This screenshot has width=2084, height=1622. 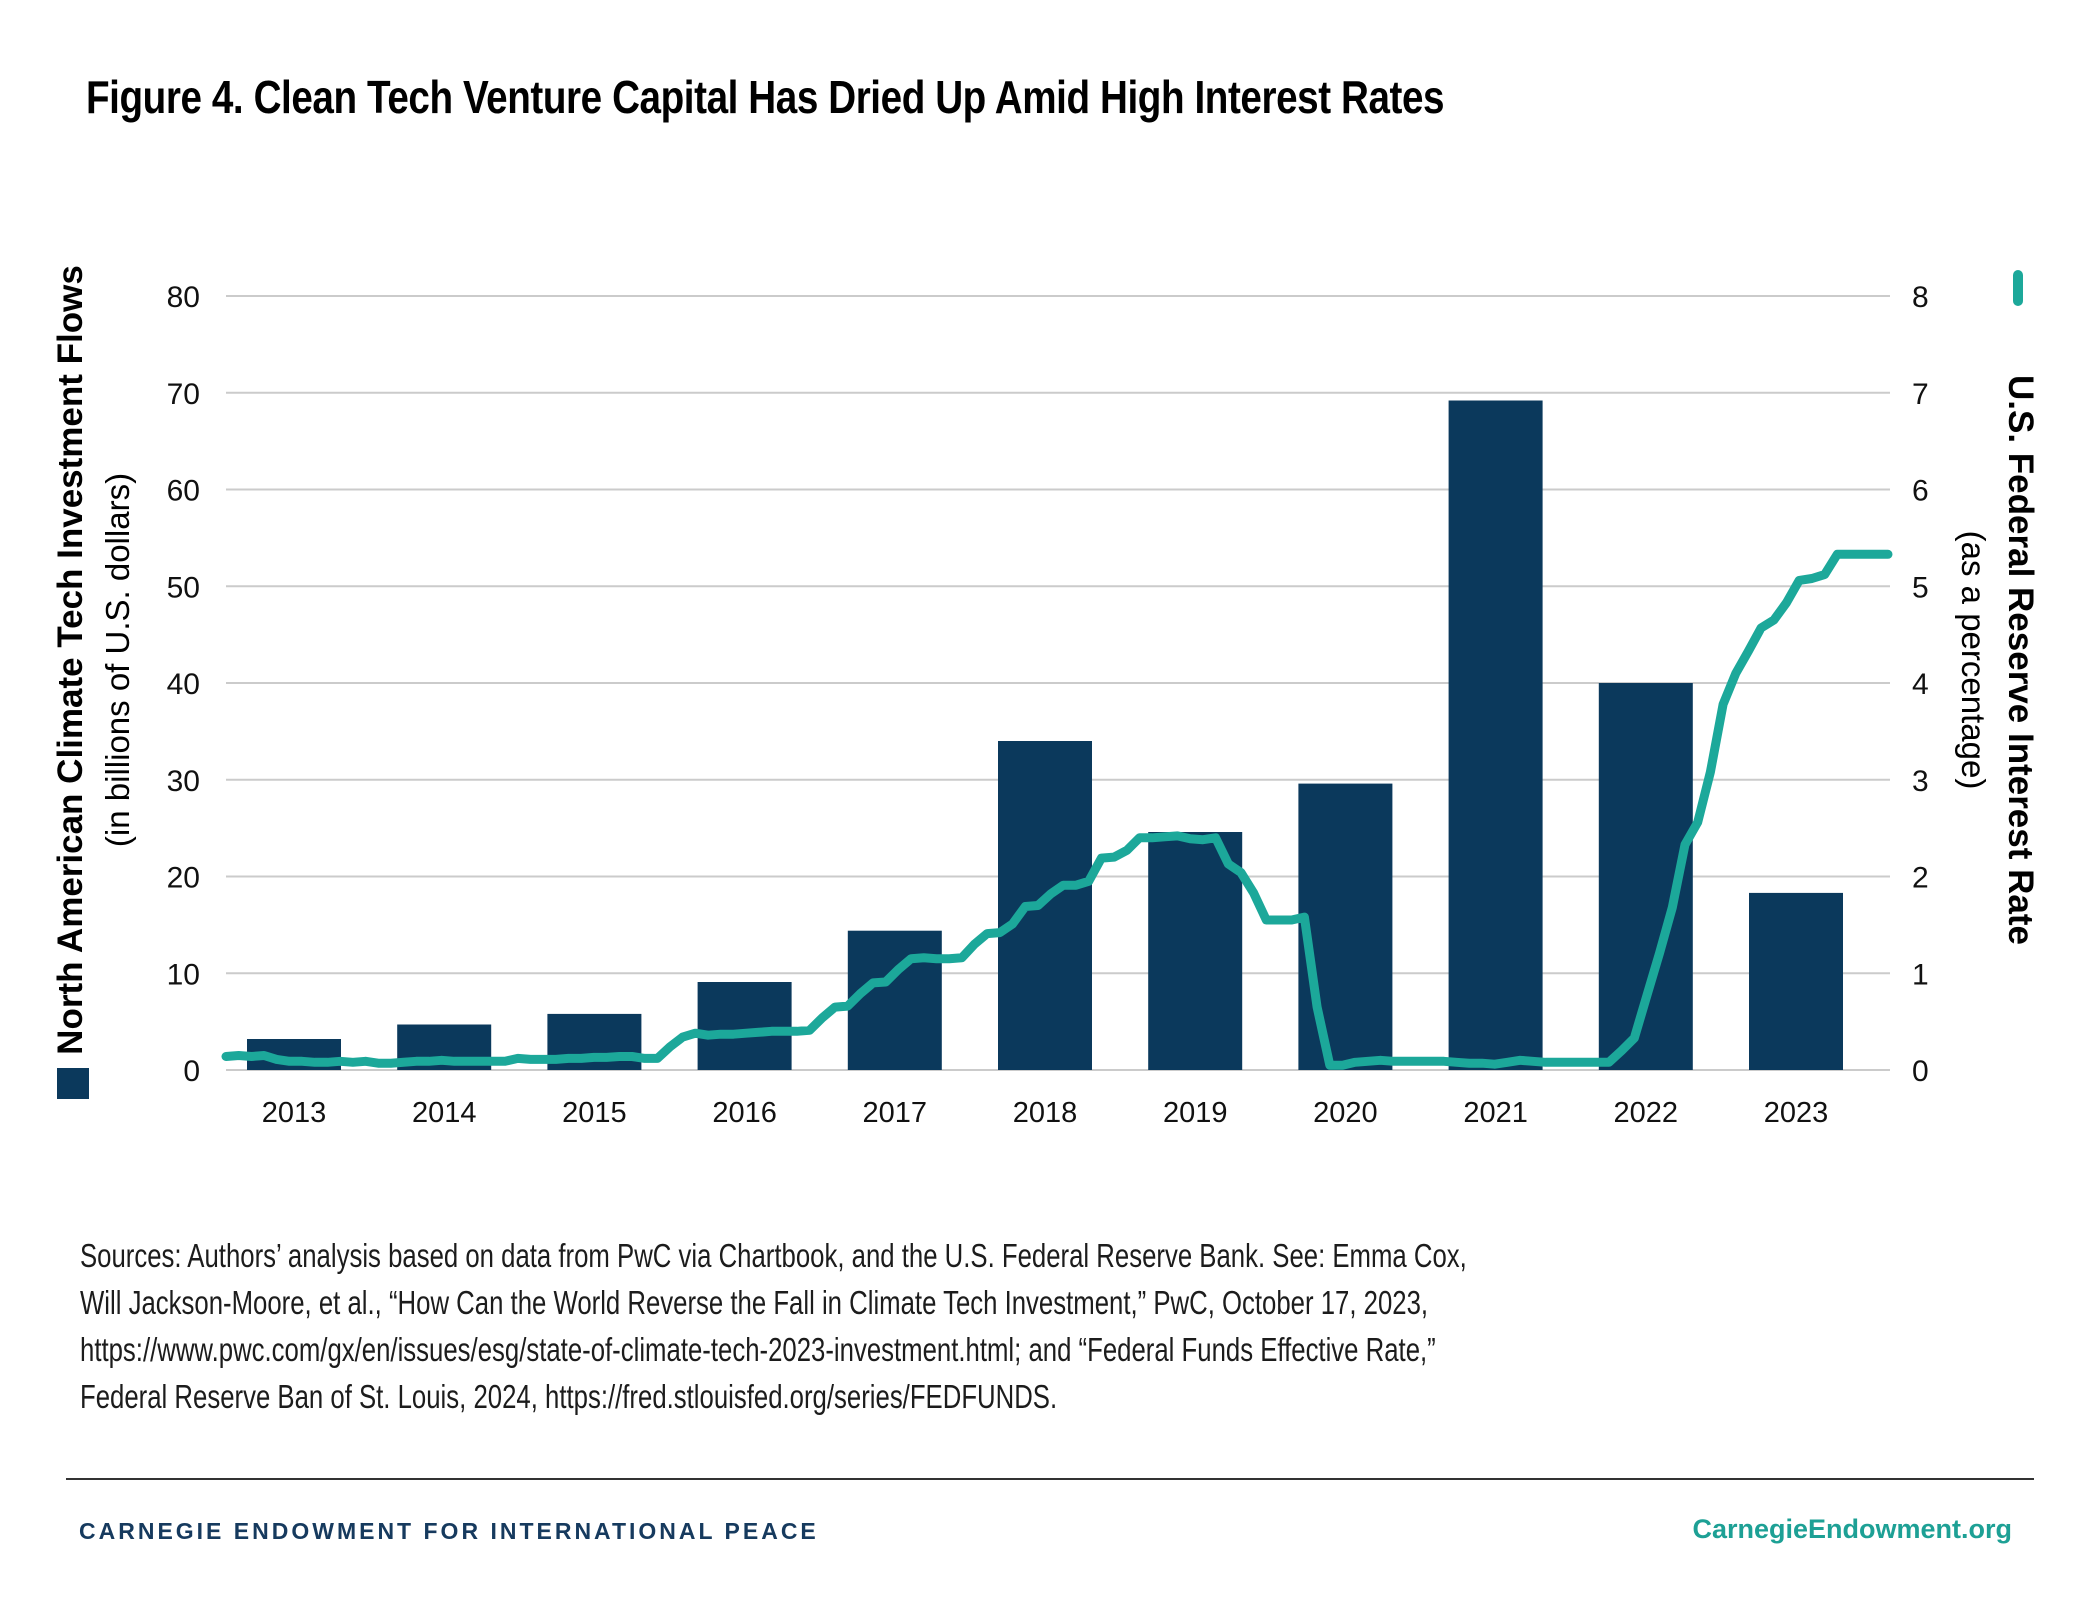 I want to click on x-axis-label-2019: 2019, so click(x=1195, y=1113).